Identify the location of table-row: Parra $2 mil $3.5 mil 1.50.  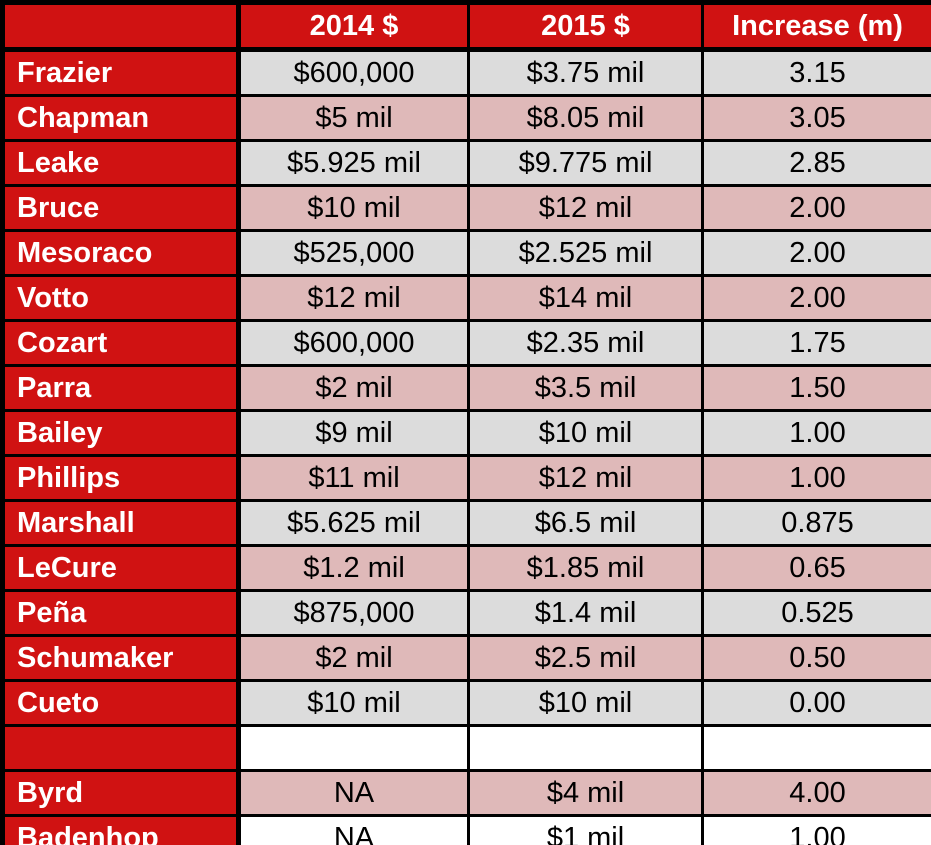
(466, 388).